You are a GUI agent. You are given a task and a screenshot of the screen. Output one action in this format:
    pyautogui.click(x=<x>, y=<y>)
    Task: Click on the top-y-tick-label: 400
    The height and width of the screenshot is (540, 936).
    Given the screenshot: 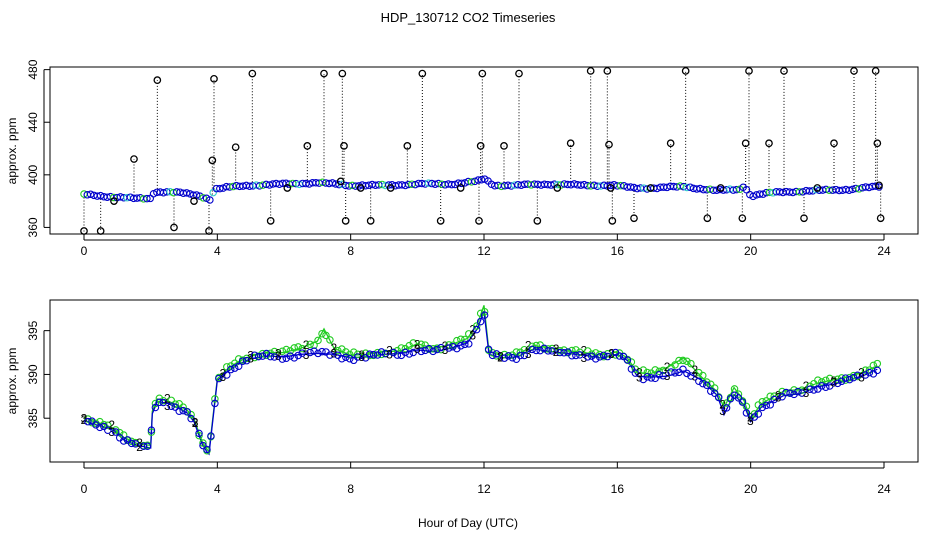 What is the action you would take?
    pyautogui.click(x=33, y=174)
    